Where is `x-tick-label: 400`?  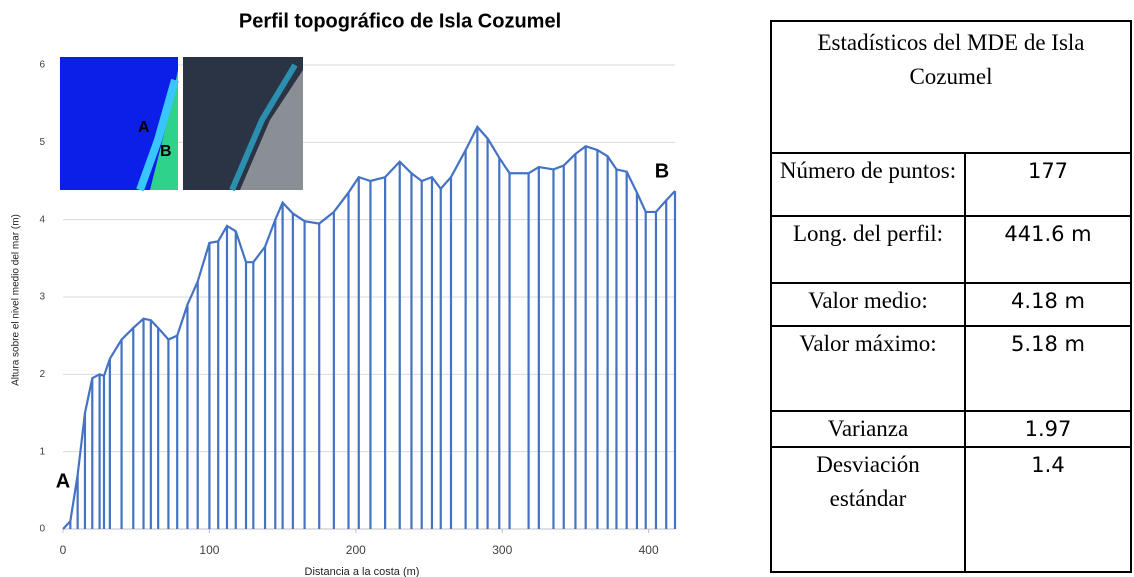 x-tick-label: 400 is located at coordinates (649, 550).